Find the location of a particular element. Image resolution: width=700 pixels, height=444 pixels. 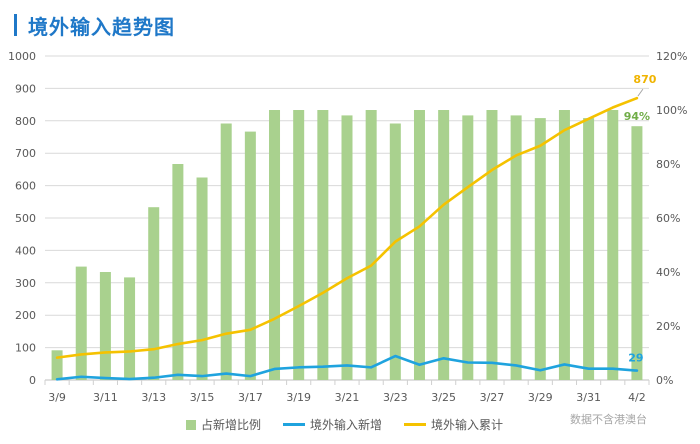

legend: 占新增比例 境外输入新增 境外输入累计 is located at coordinates (355, 424).